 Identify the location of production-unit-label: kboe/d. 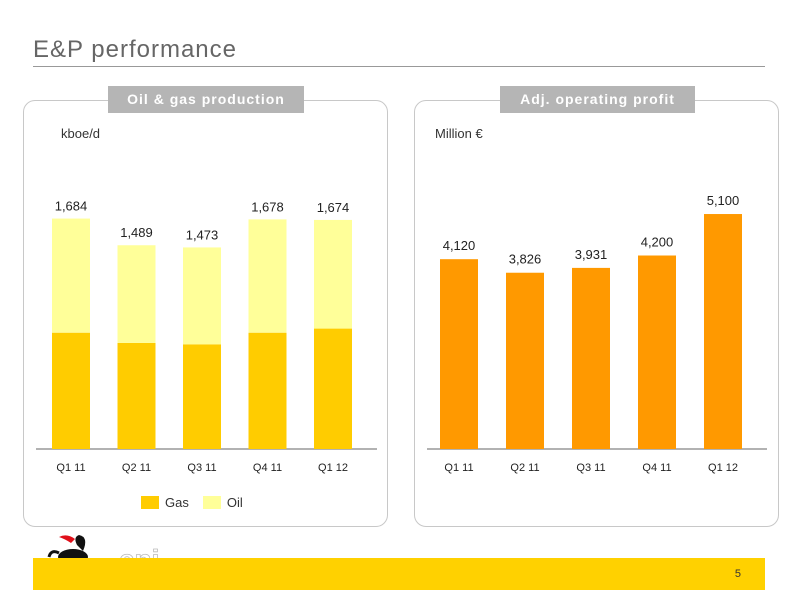
(81, 133).